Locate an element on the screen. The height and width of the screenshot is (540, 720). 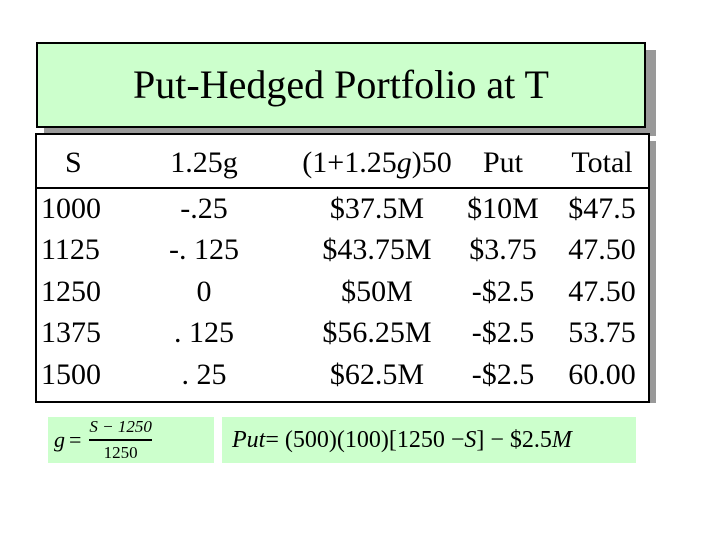
cell-portfolio-value: $50M is located at coordinates (377, 291).